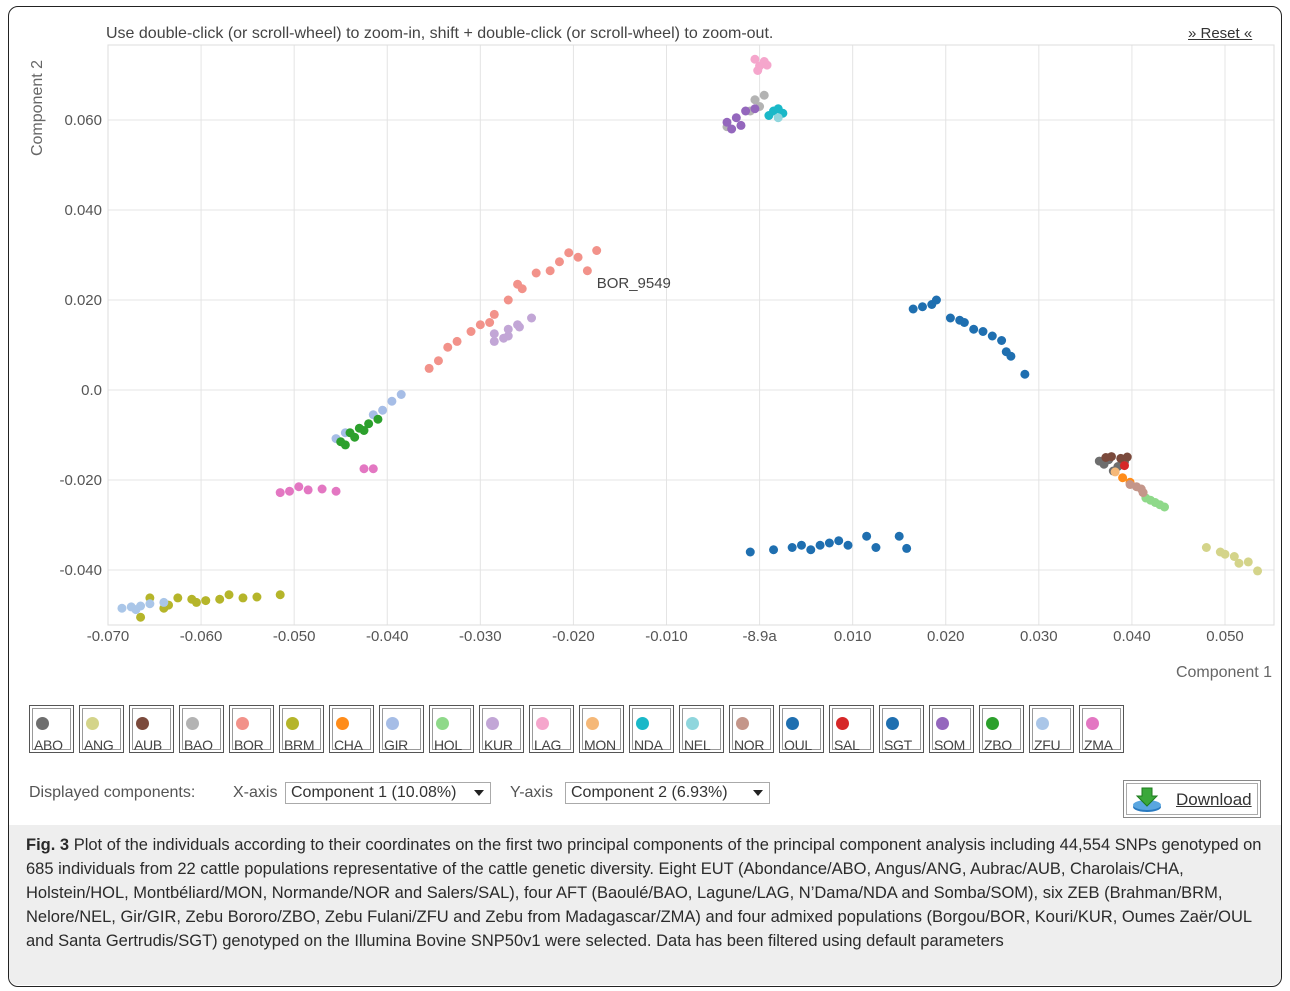  What do you see at coordinates (301, 729) in the screenshot?
I see `legend-item-brm: BRM` at bounding box center [301, 729].